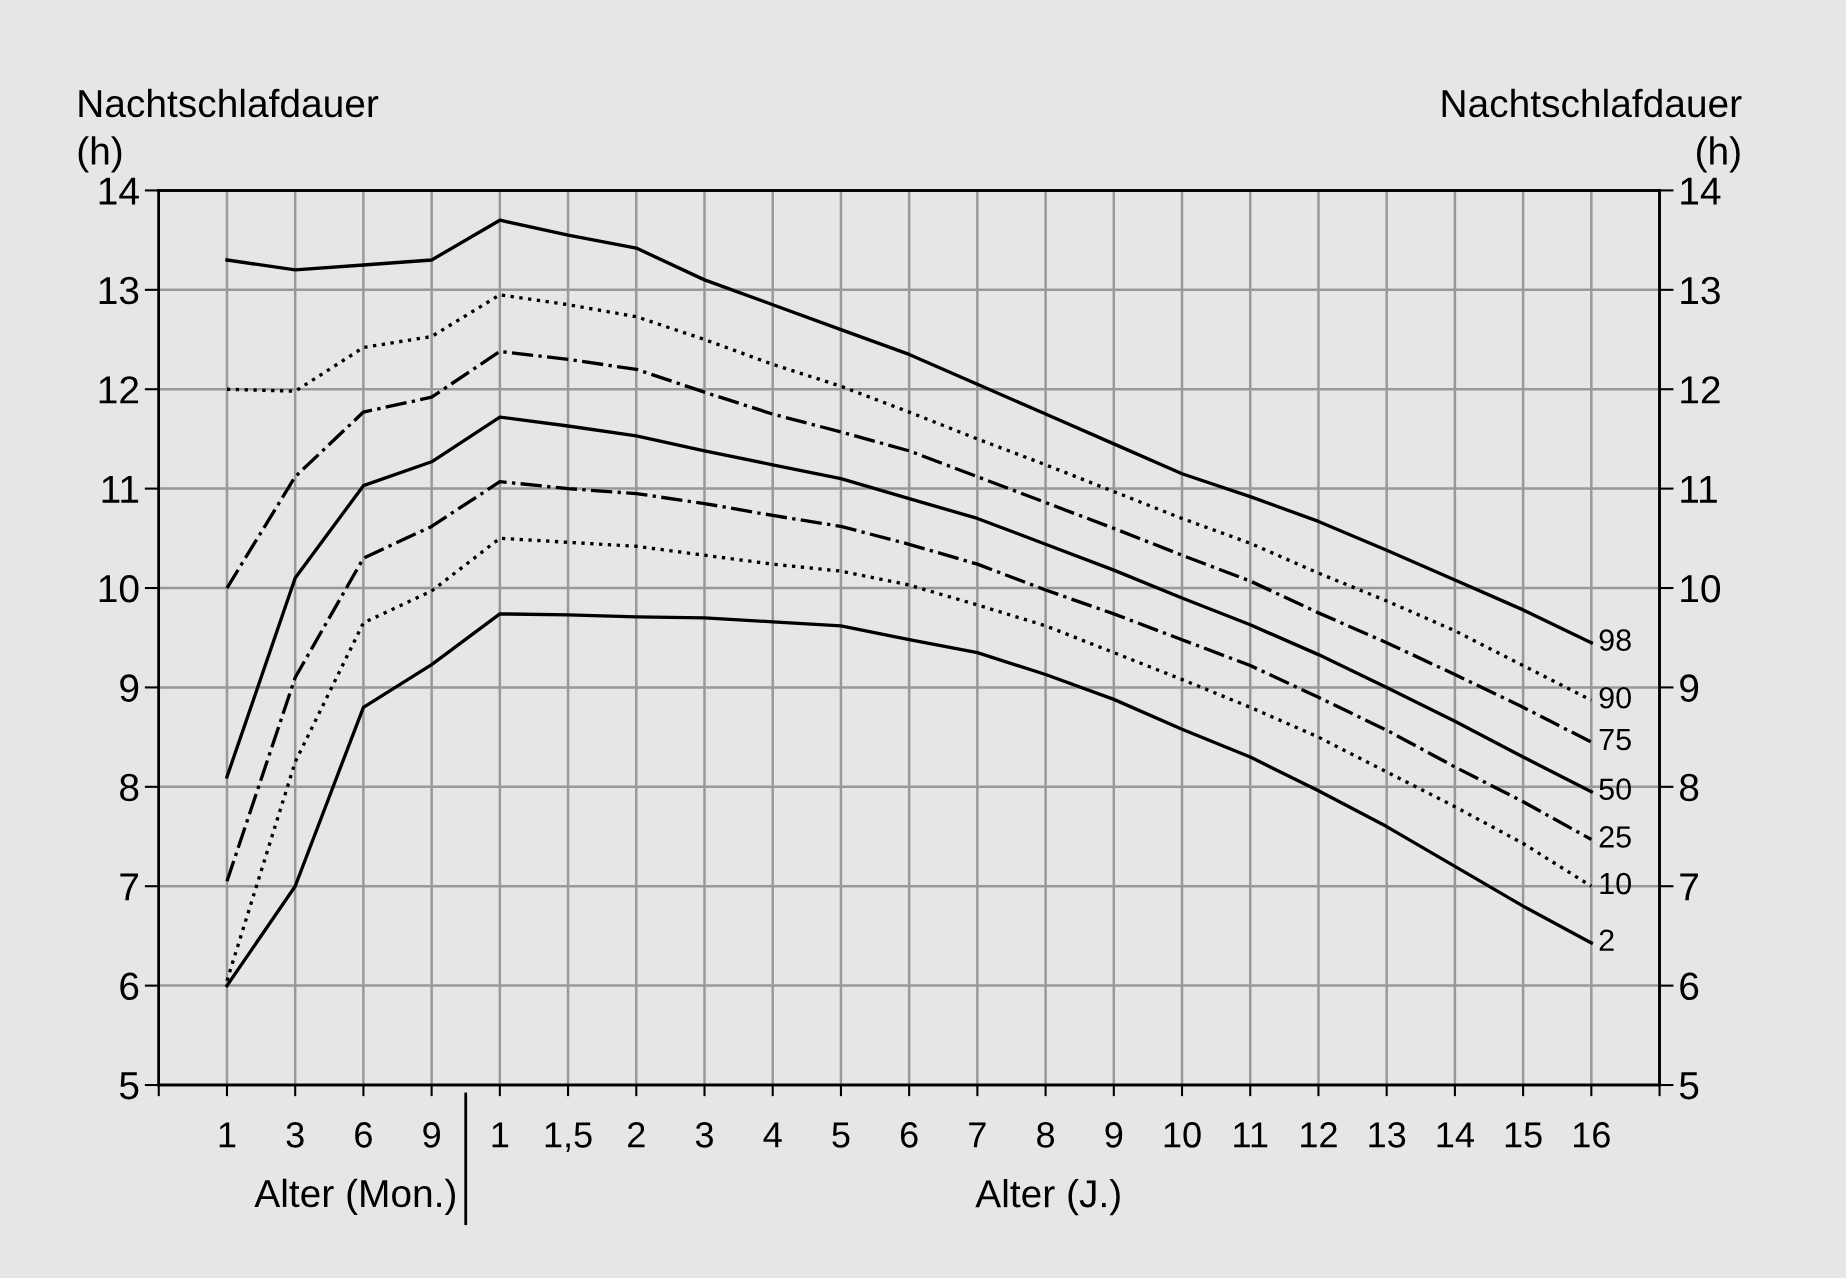 This screenshot has height=1278, width=1846. I want to click on x-tick-label: 16, so click(1592, 1135).